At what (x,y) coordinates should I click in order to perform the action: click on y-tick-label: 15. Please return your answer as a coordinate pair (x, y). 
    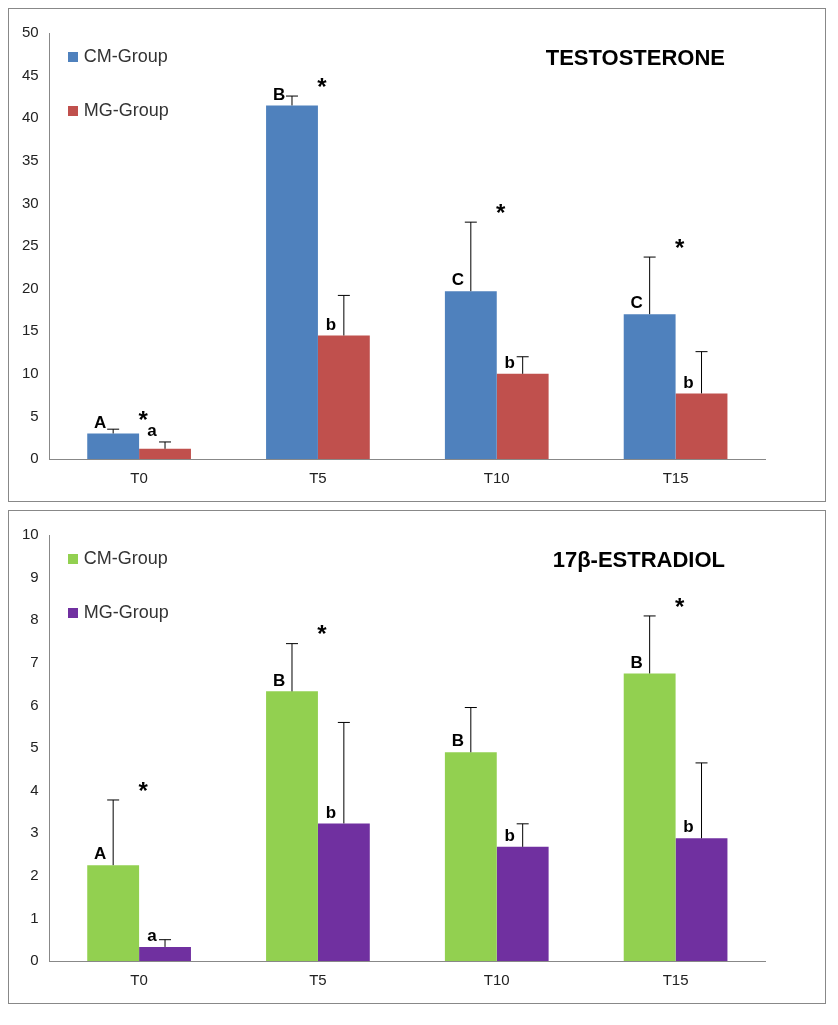
    Looking at the image, I should click on (30, 330).